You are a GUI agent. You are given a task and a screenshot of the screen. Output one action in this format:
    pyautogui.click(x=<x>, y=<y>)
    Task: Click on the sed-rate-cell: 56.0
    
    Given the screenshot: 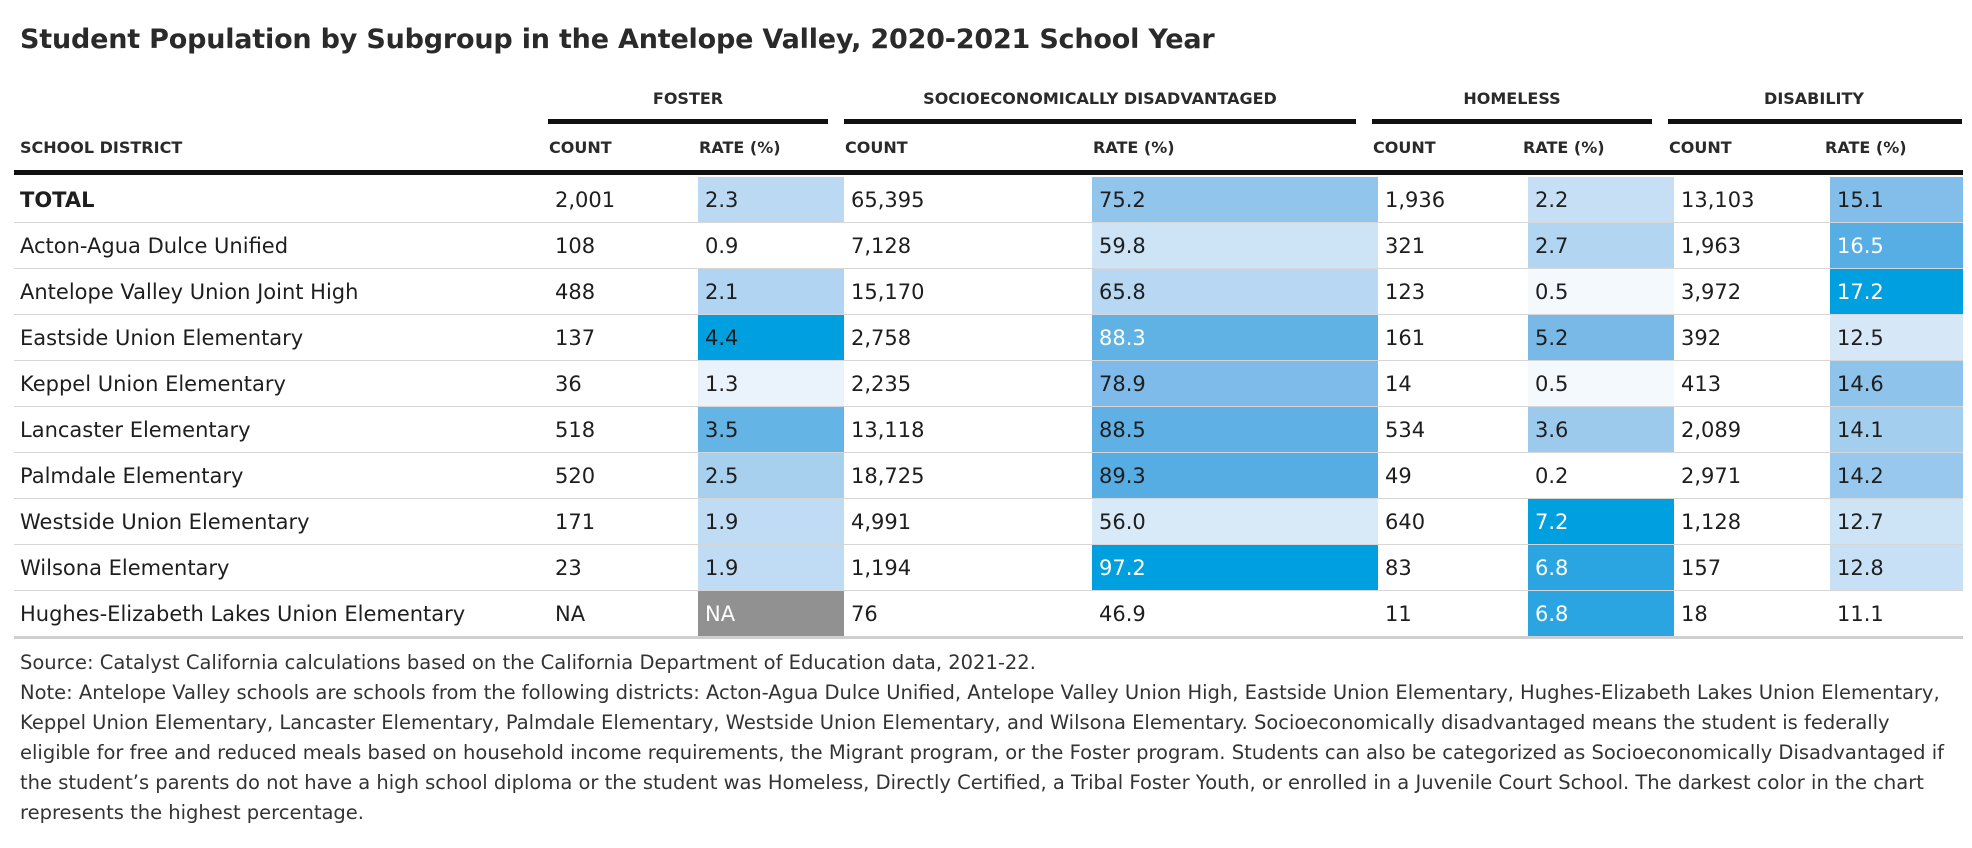 What is the action you would take?
    pyautogui.click(x=1235, y=521)
    